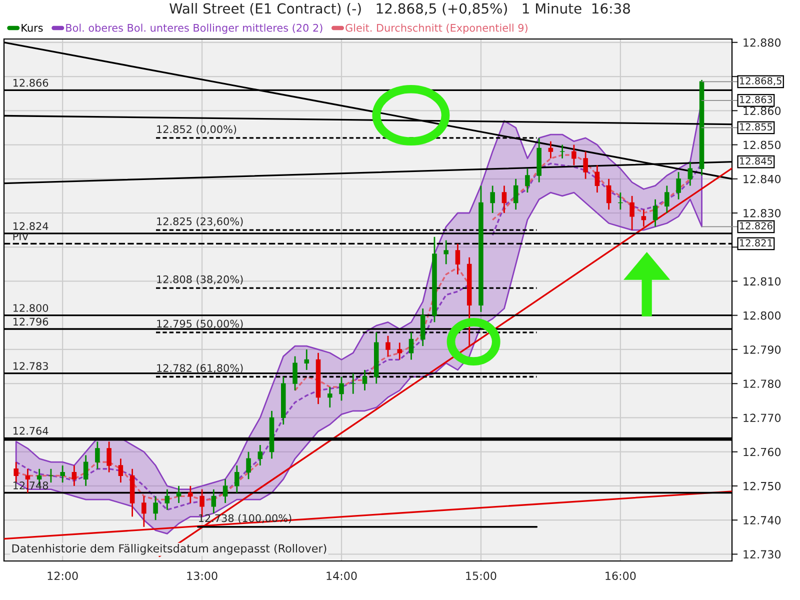  What do you see at coordinates (762, 418) in the screenshot?
I see `y-tick-label: 12.770` at bounding box center [762, 418].